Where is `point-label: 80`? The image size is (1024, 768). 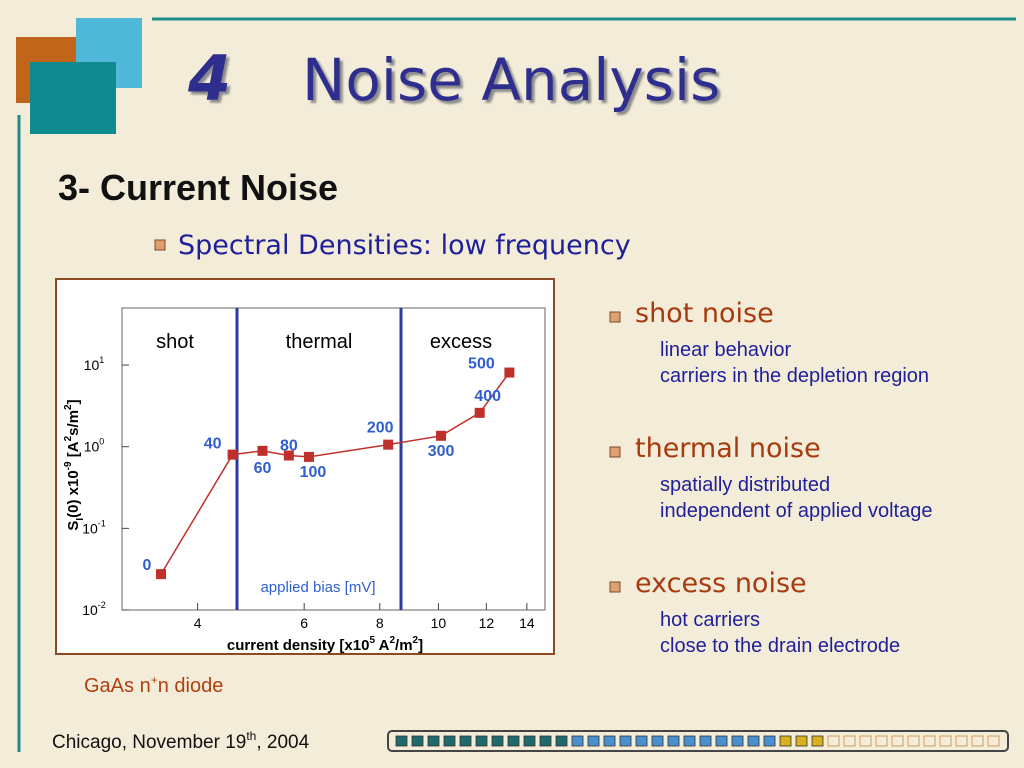
point-label: 80 is located at coordinates (289, 446).